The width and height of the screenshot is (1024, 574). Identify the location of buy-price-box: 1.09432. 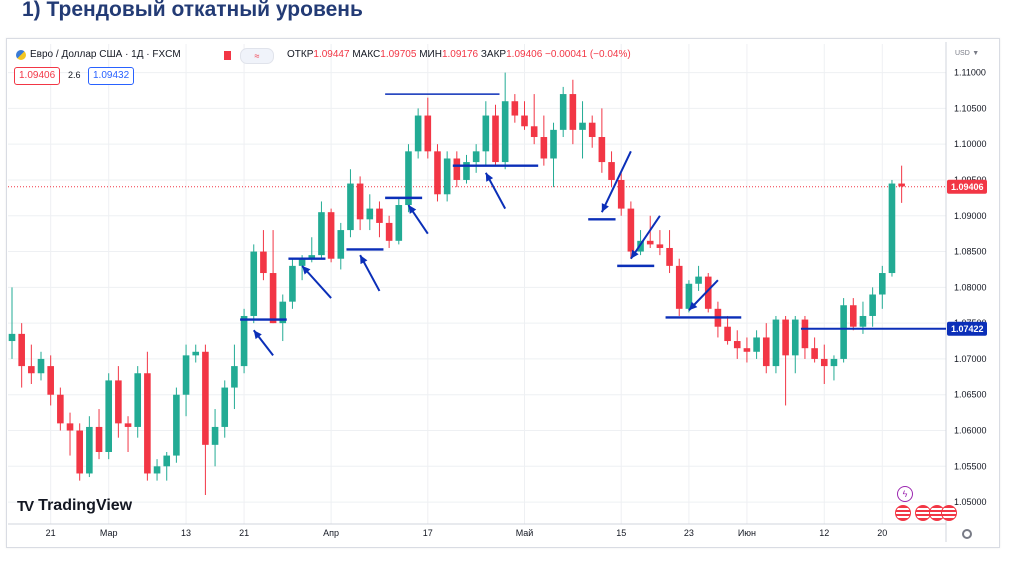
(111, 76).